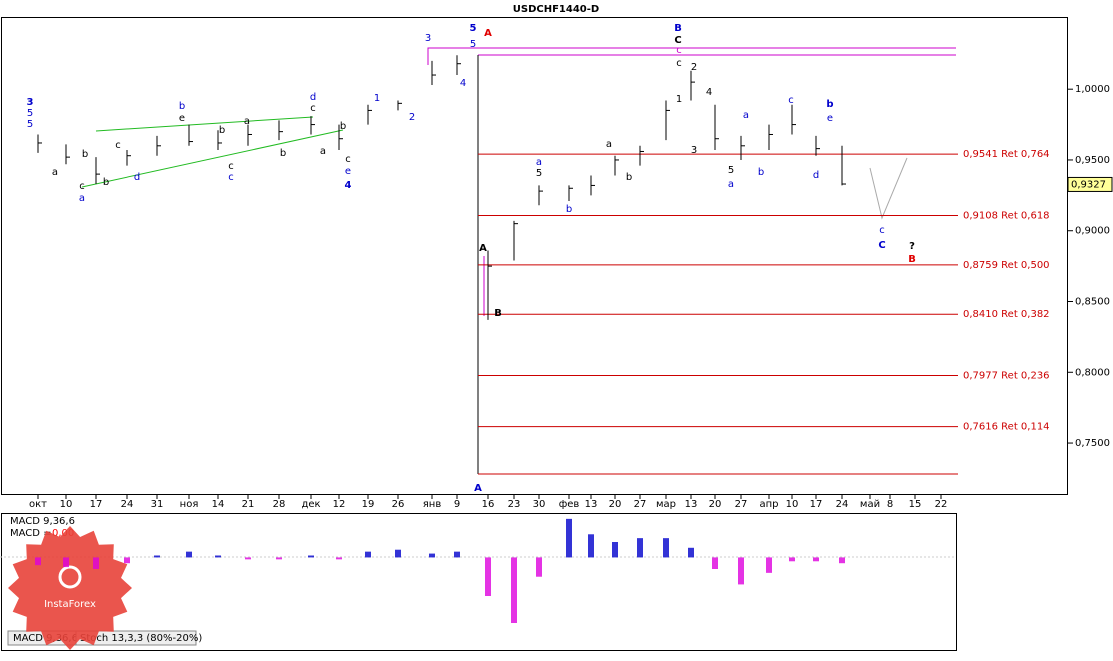  Describe the element at coordinates (38, 504) in the screenshot. I see `x-tick-label: окт` at that location.